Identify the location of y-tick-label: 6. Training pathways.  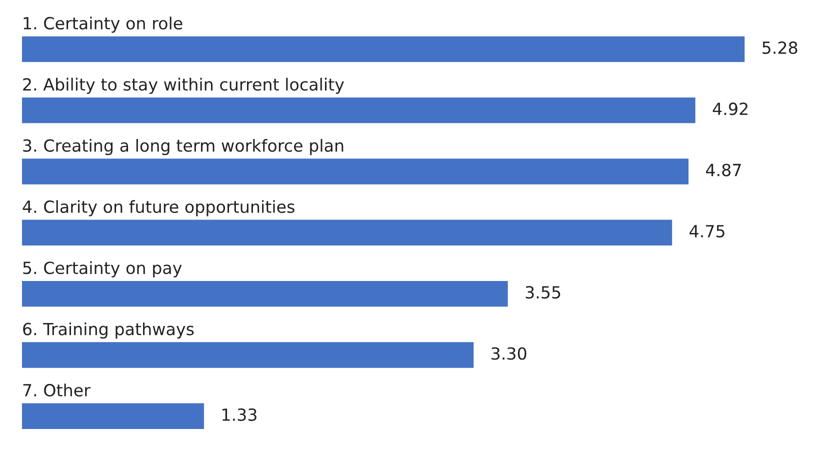
(108, 330).